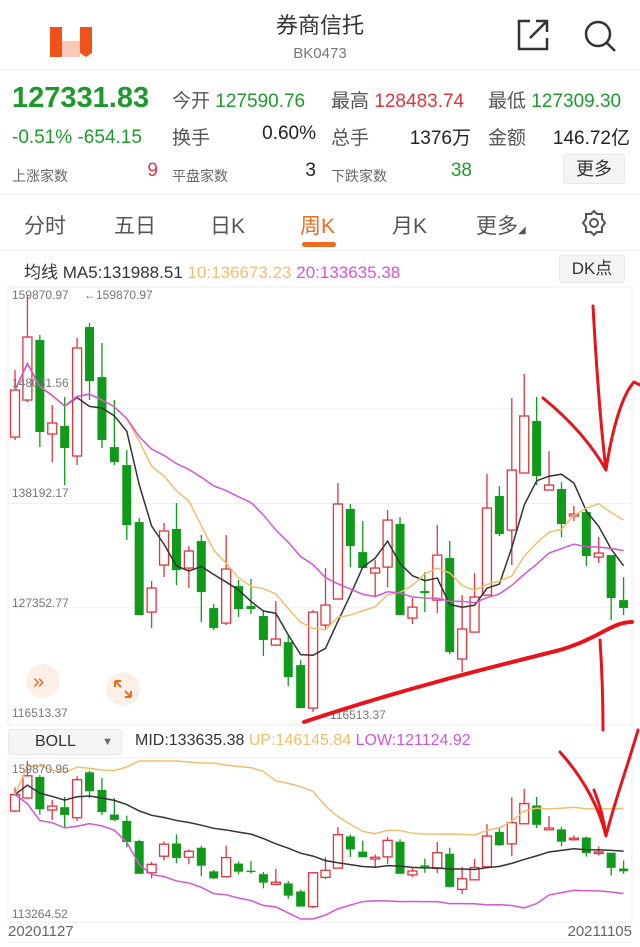  Describe the element at coordinates (591, 138) in the screenshot. I see `amount-value: 146.72亿` at that location.